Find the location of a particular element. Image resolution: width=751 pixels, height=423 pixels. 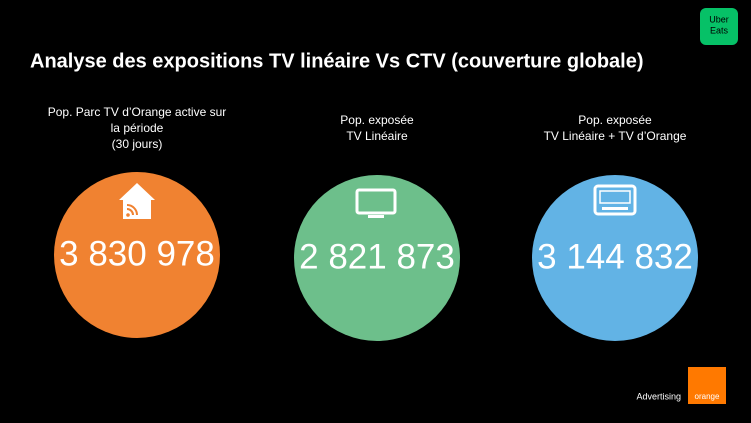

orange-logo-text: orange is located at coordinates (707, 396).